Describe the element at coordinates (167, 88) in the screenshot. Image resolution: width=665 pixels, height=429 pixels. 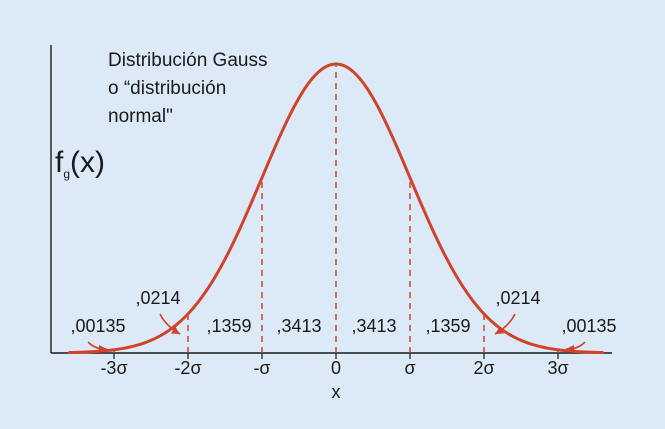
I see `title-line-2: o “distribución` at that location.